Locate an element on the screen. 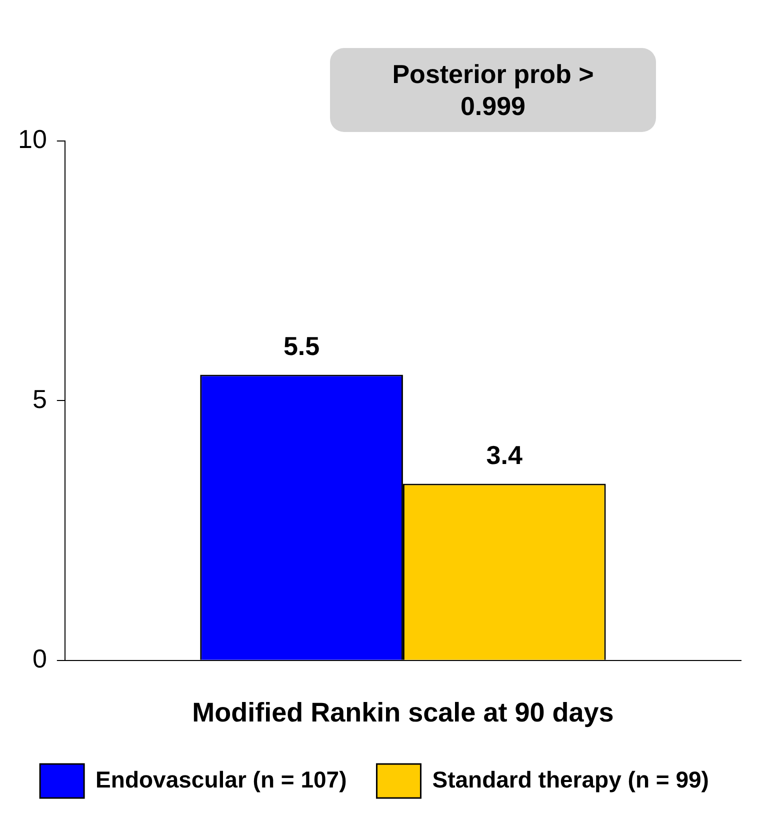 The width and height of the screenshot is (769, 828). note-box: Posterior prob > 0.999 is located at coordinates (493, 90).